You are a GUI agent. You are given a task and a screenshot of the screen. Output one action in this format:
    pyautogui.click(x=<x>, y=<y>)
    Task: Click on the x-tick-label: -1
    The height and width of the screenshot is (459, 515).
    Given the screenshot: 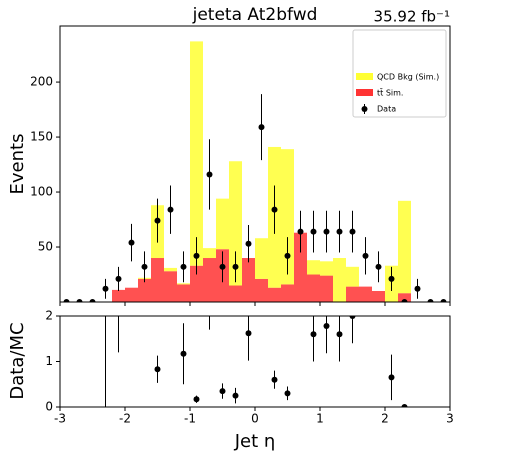 What is the action you would take?
    pyautogui.click(x=190, y=419)
    